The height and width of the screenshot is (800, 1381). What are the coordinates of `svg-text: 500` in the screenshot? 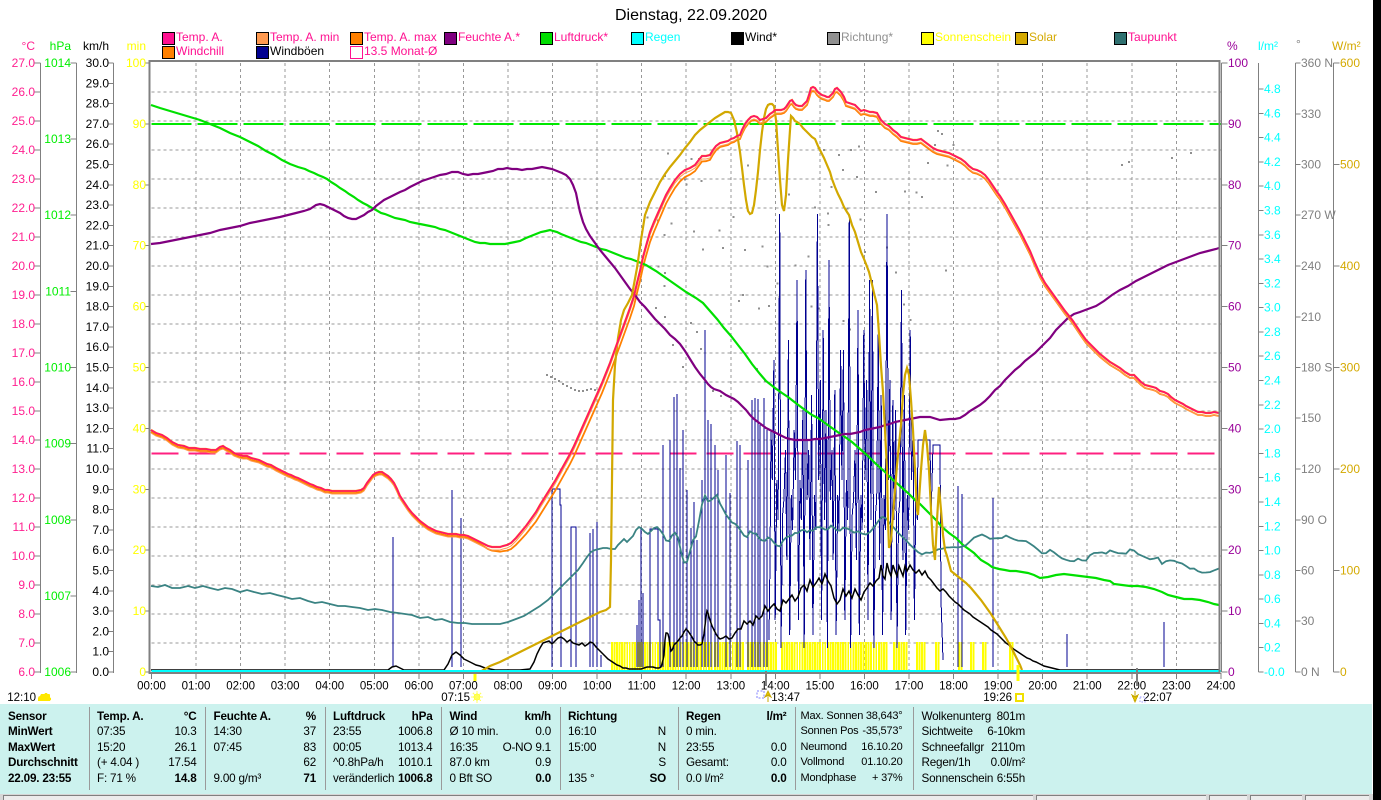 It's located at (1350, 165).